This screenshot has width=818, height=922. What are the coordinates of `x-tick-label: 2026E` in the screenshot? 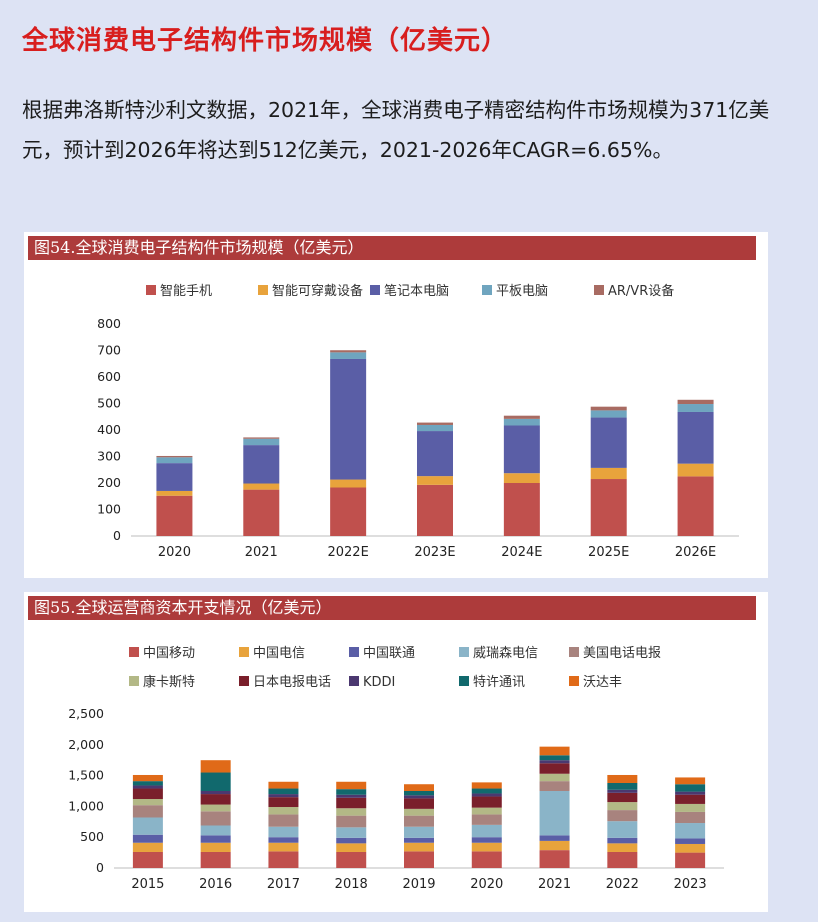 It's located at (695, 552).